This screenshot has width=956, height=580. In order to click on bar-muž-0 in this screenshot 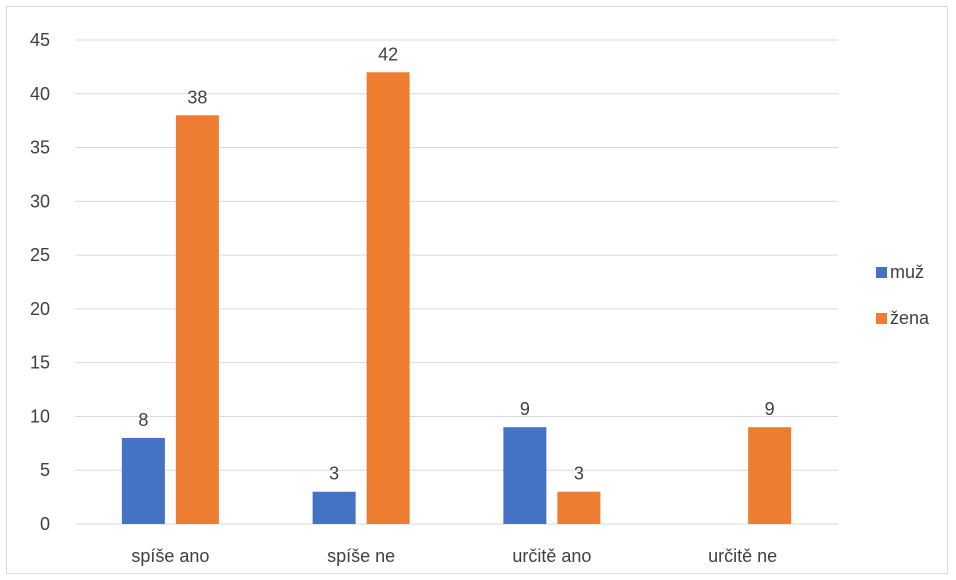, I will do `click(143, 480)`.